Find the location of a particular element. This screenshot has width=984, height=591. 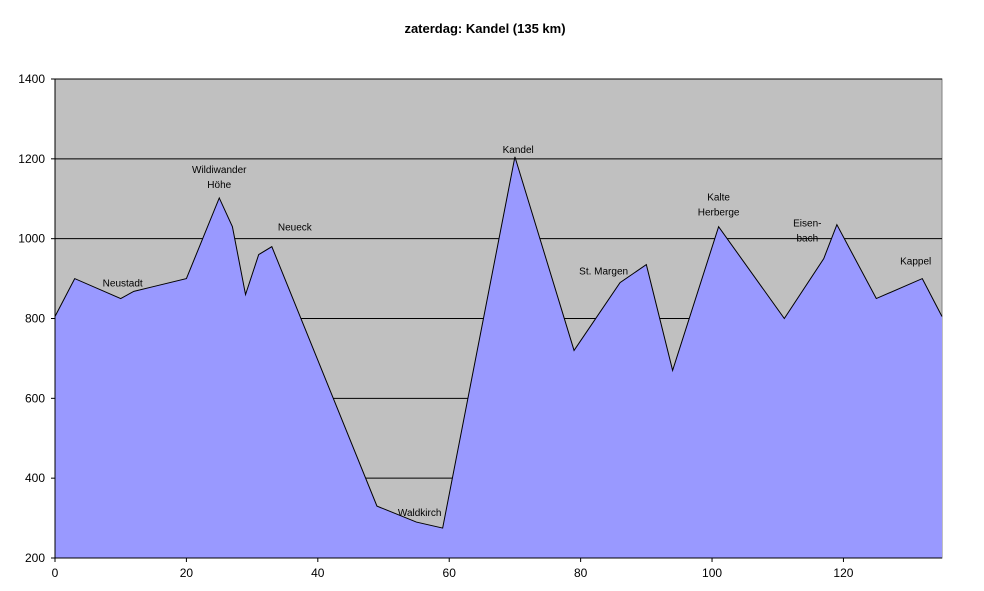

annotation-line: Herberge is located at coordinates (719, 213).